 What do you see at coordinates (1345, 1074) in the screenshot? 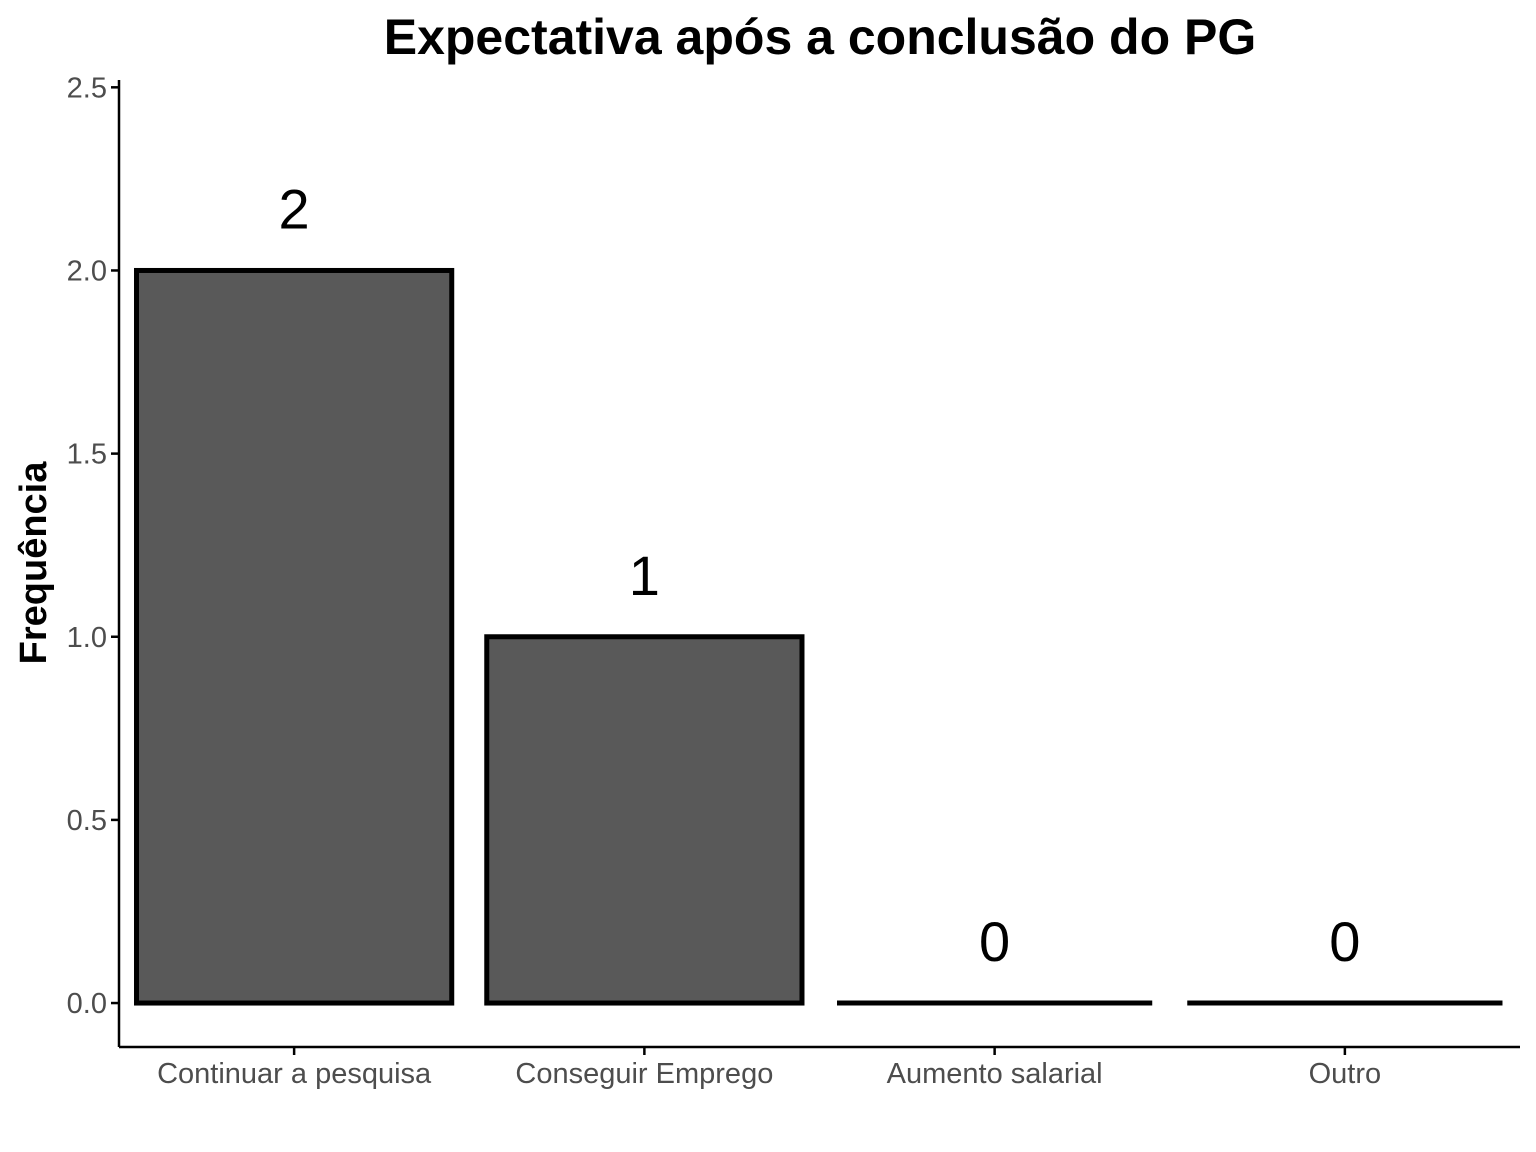
I see `x-tick-label: Outro` at bounding box center [1345, 1074].